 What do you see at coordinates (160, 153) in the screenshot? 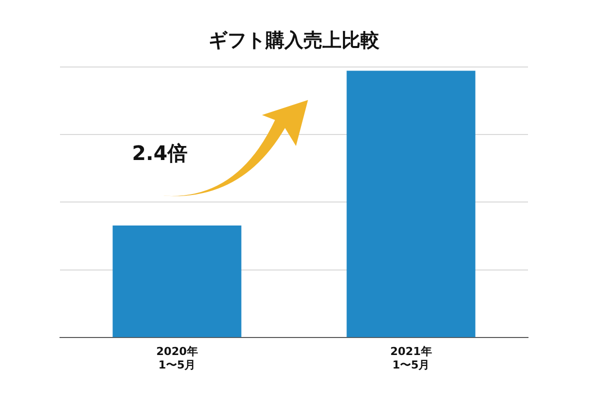
I see `annotation: 2.4倍` at bounding box center [160, 153].